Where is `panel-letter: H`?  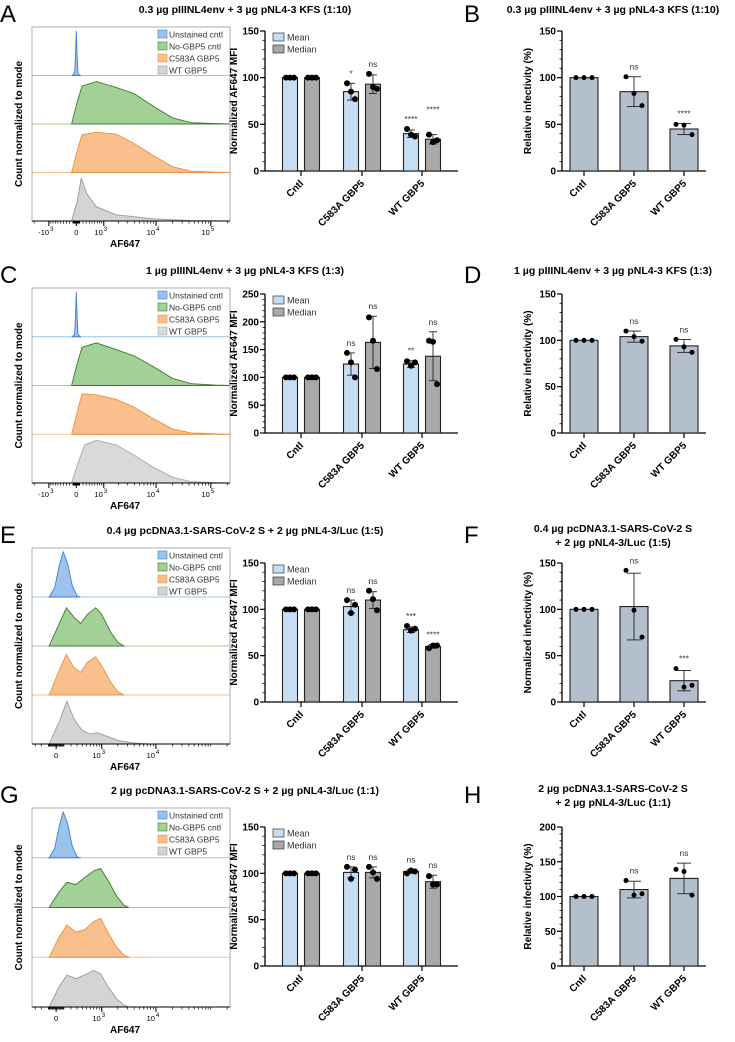
panel-letter: H is located at coordinates (472, 795).